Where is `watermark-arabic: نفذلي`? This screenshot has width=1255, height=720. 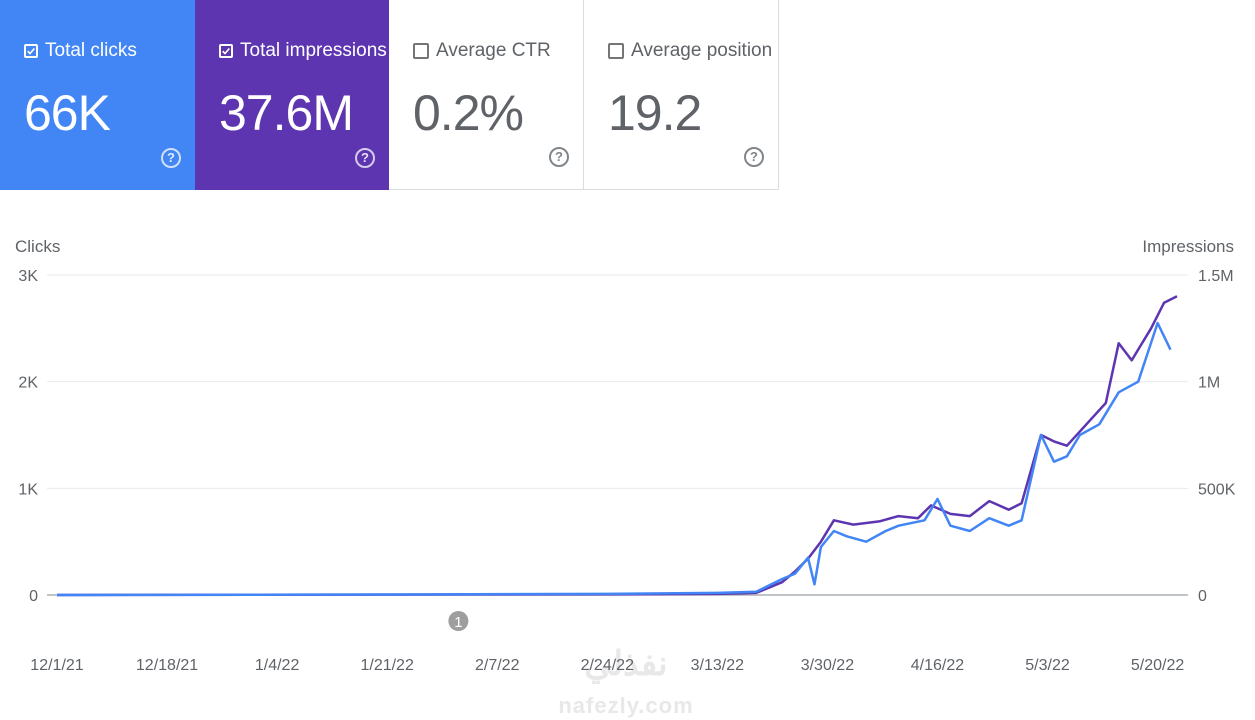 watermark-arabic: نفذلي is located at coordinates (625, 664).